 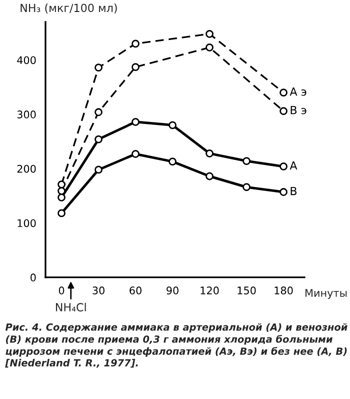 What do you see at coordinates (136, 290) in the screenshot?
I see `x-tick-label: 60` at bounding box center [136, 290].